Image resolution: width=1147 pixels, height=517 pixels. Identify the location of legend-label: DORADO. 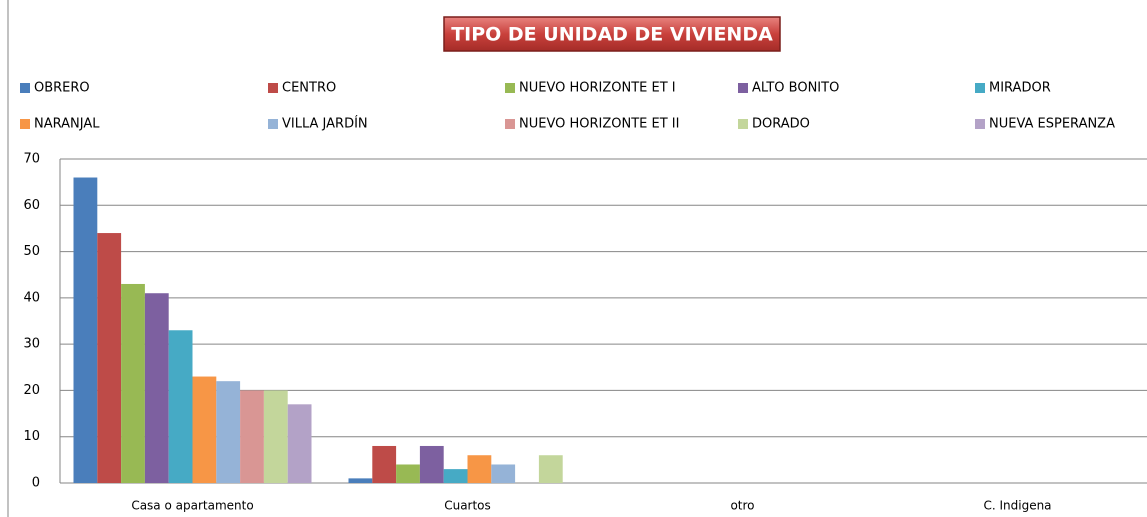
(781, 124).